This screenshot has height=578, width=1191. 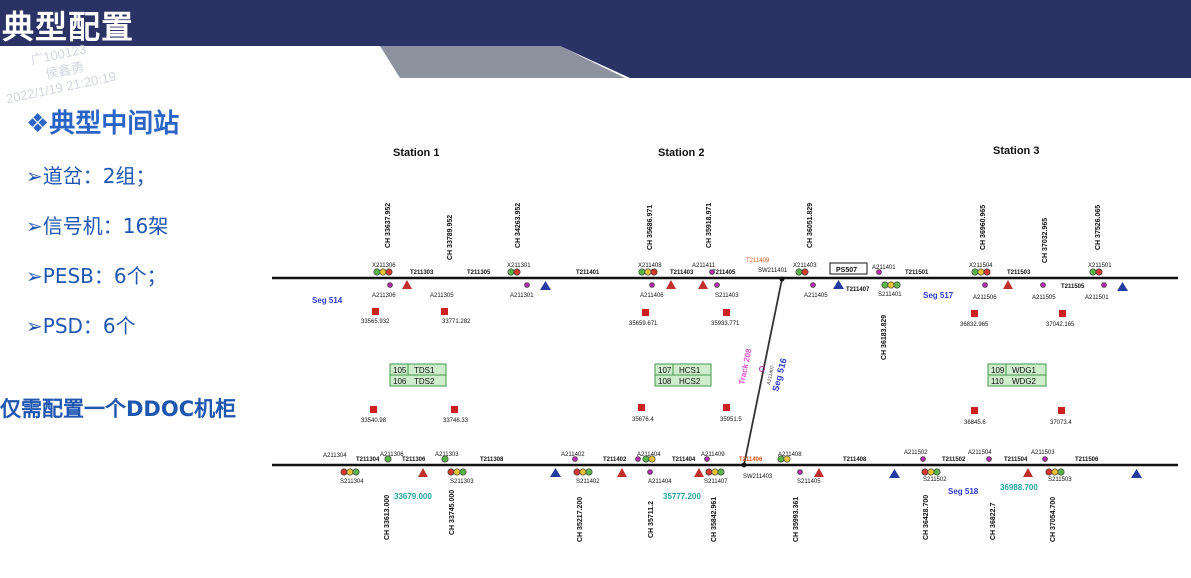 I want to click on signal-label: A211408, so click(x=790, y=455).